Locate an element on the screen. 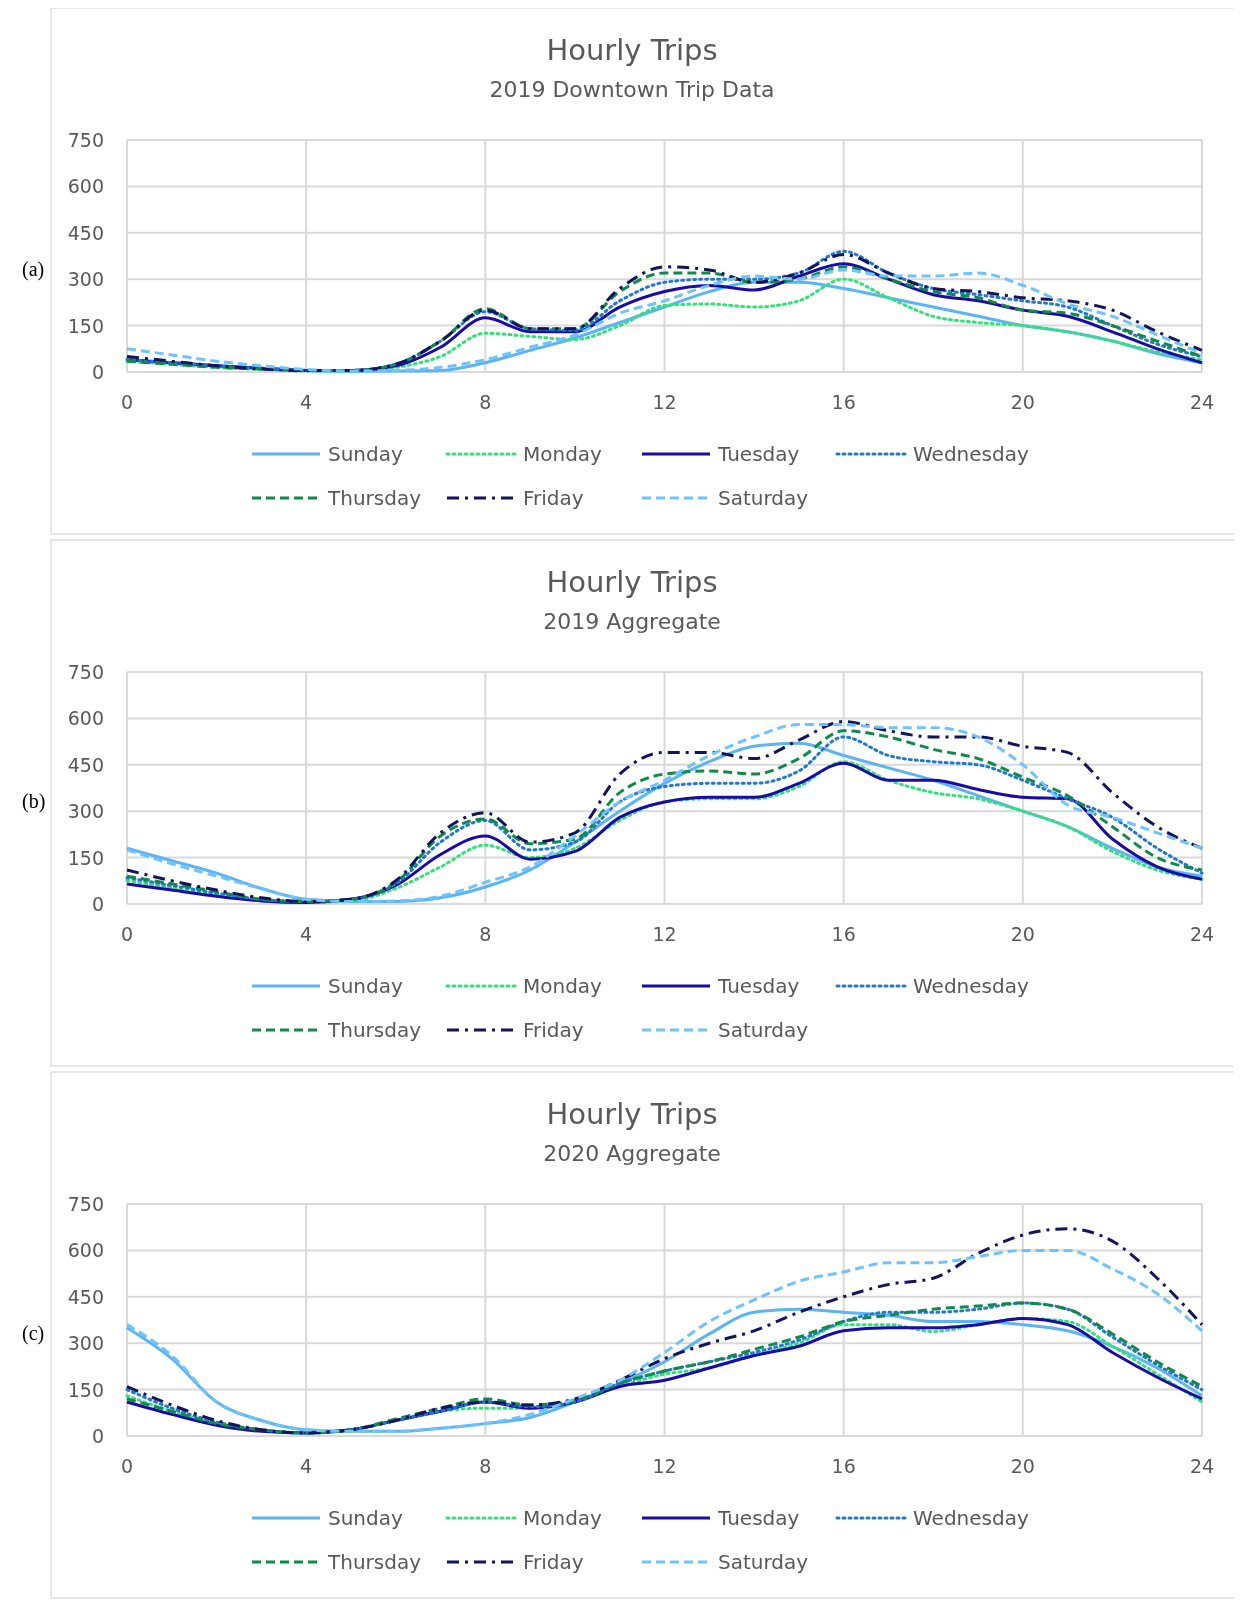 The height and width of the screenshot is (1604, 1242). text: (a) is located at coordinates (33, 269).